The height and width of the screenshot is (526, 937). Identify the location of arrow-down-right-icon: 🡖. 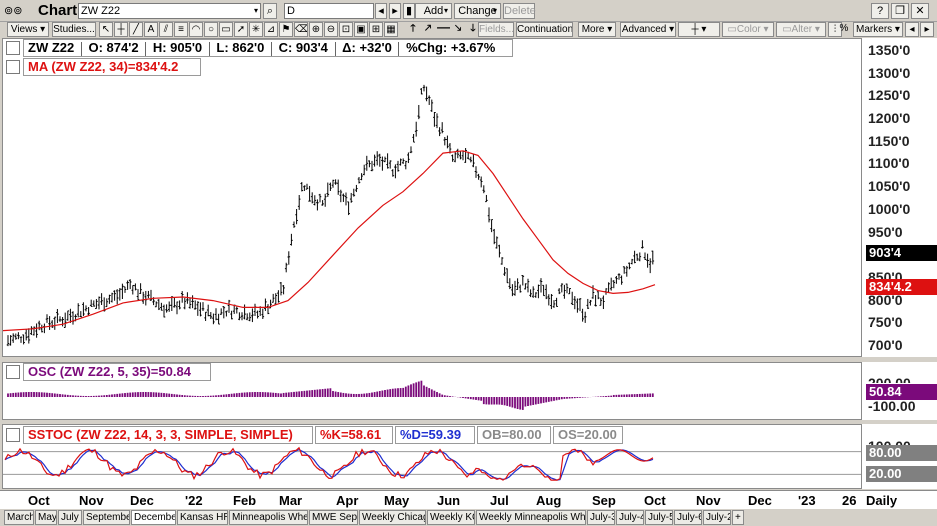
(458, 28).